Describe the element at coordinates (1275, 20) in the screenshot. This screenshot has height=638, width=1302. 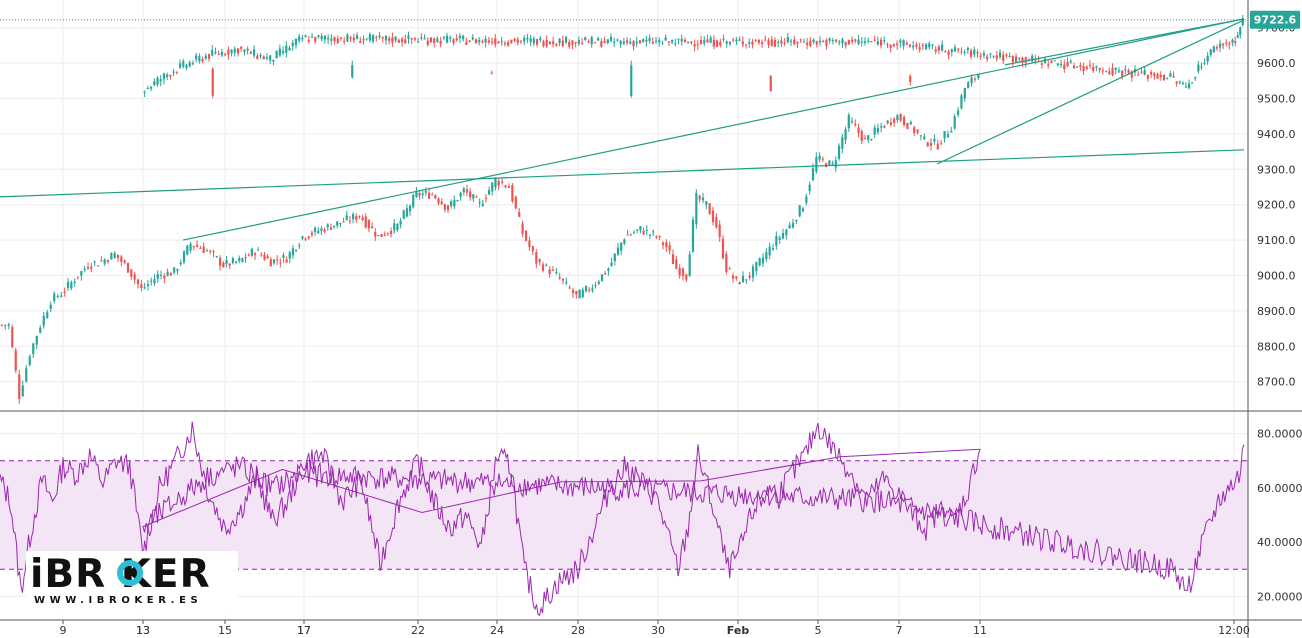
I see `price-tag-label: 9722.6` at that location.